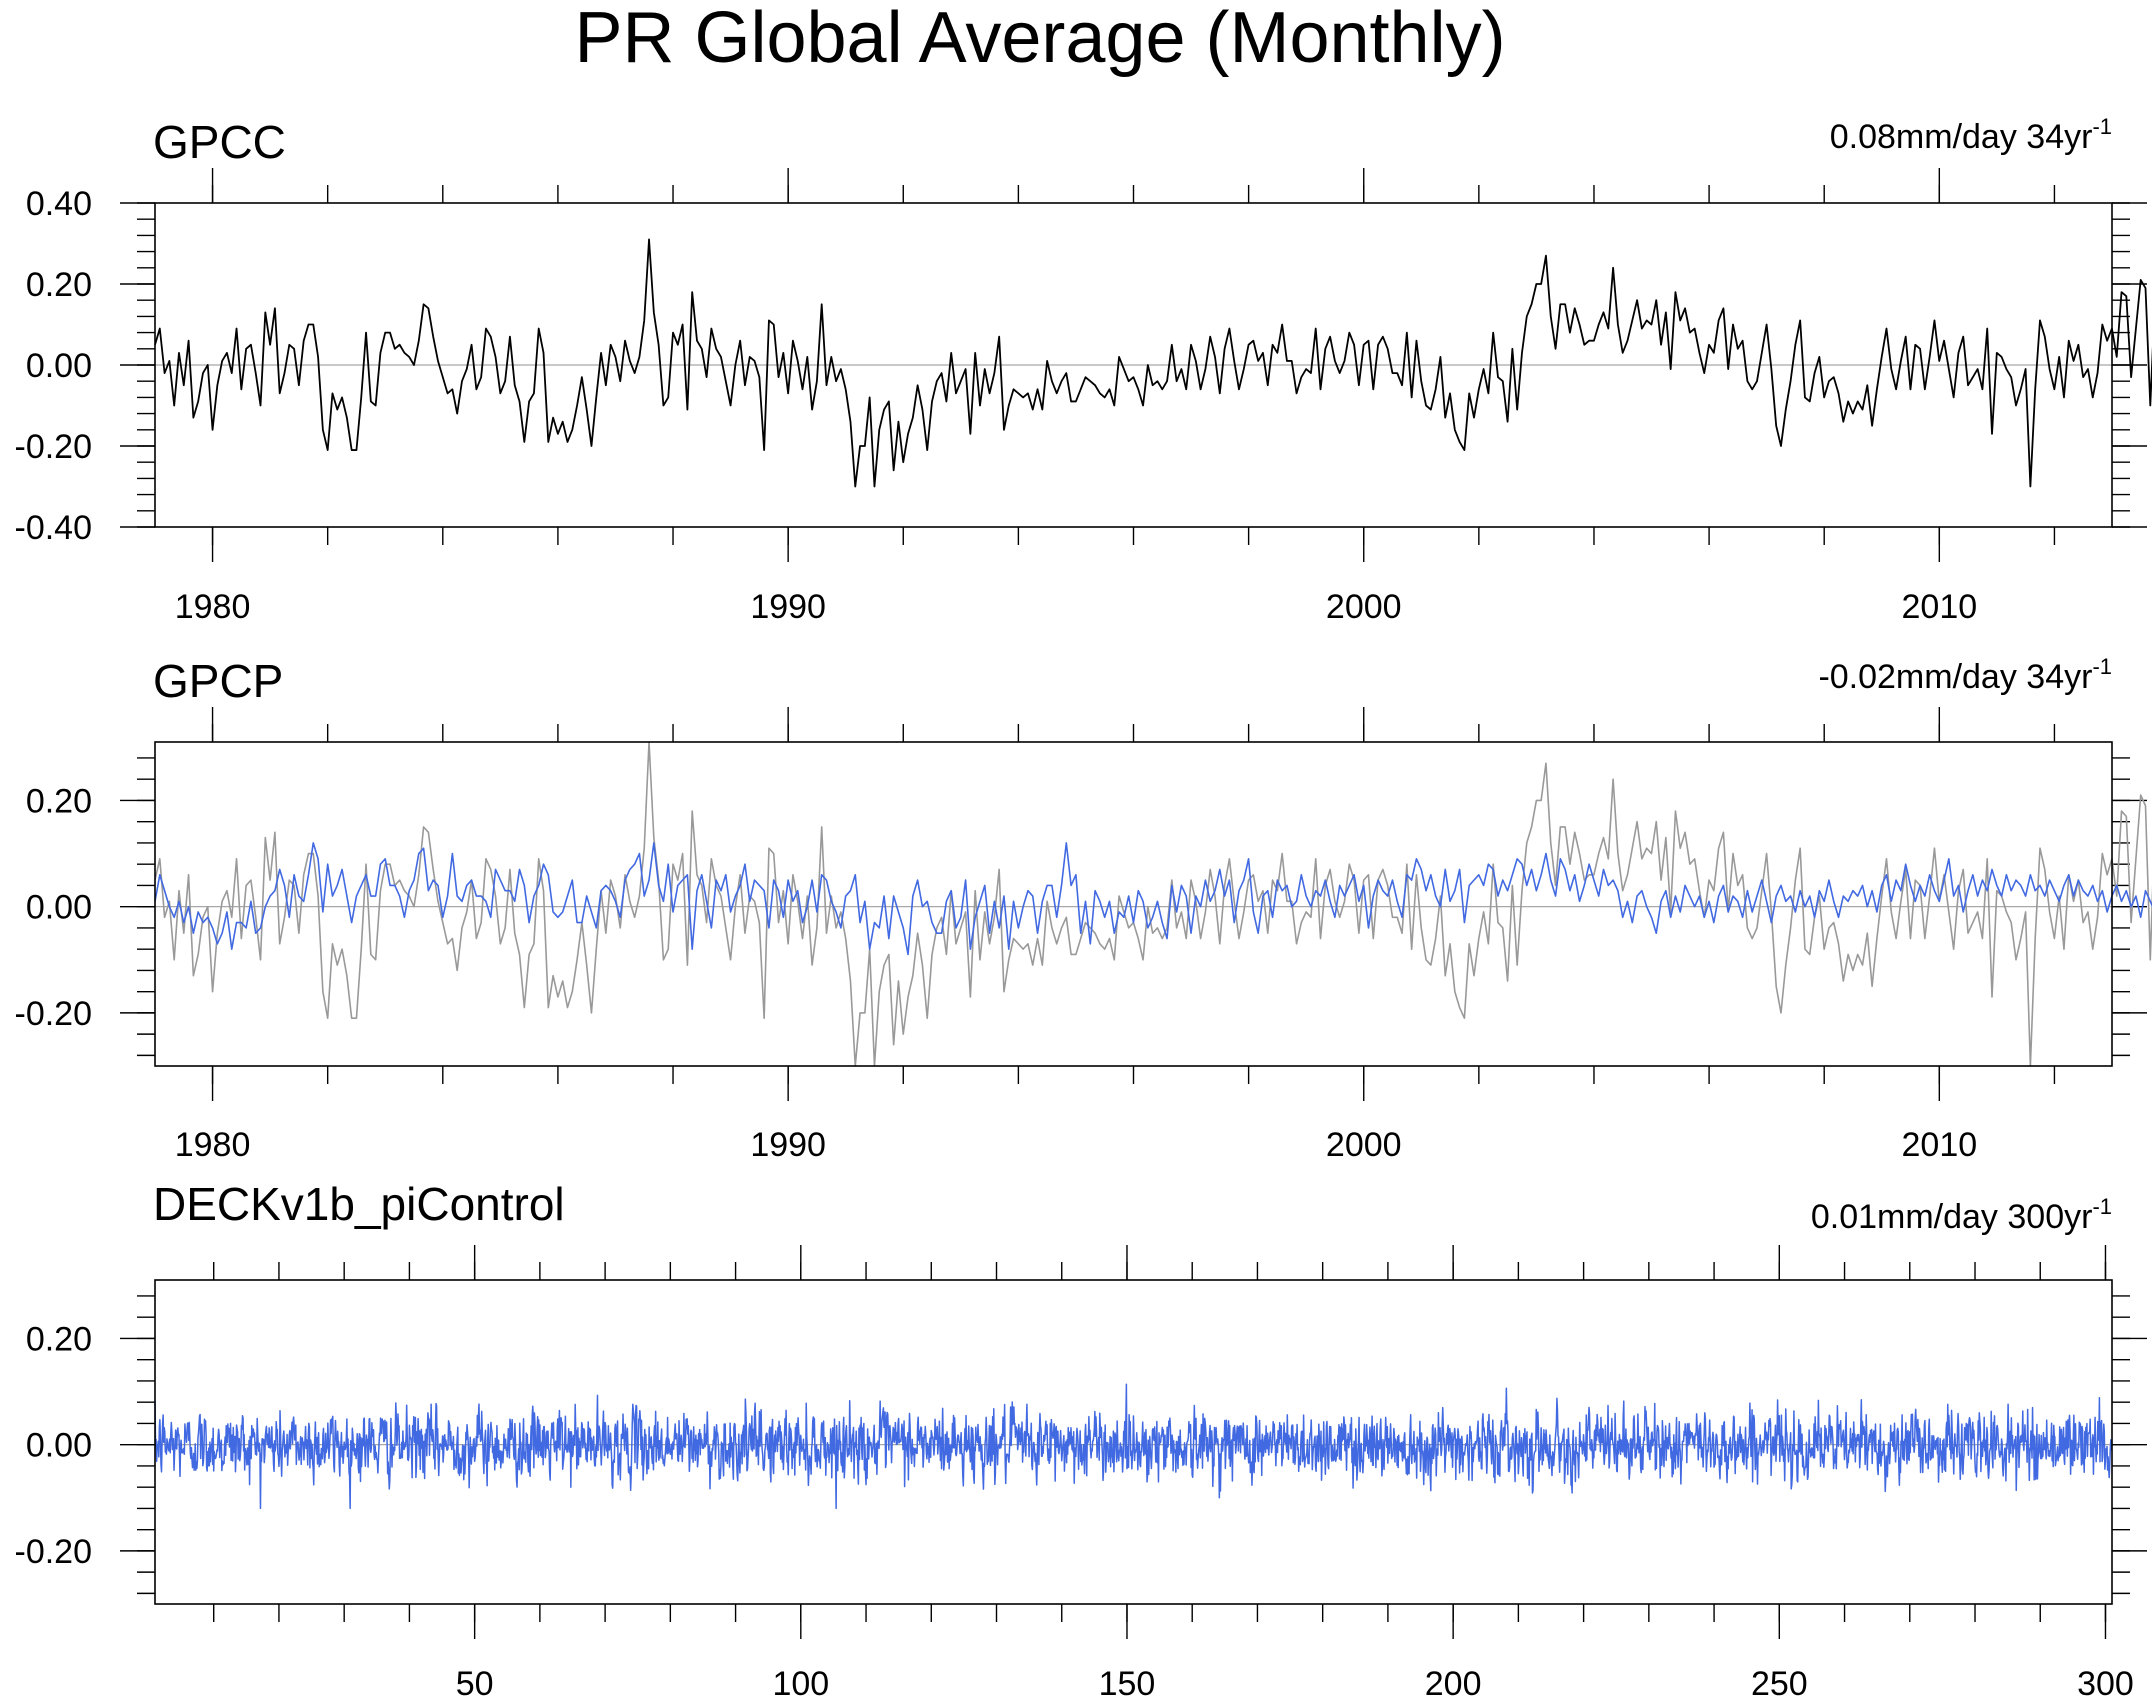 This screenshot has width=2152, height=1703. I want to click on y-tick-label: -0.40, so click(54, 528).